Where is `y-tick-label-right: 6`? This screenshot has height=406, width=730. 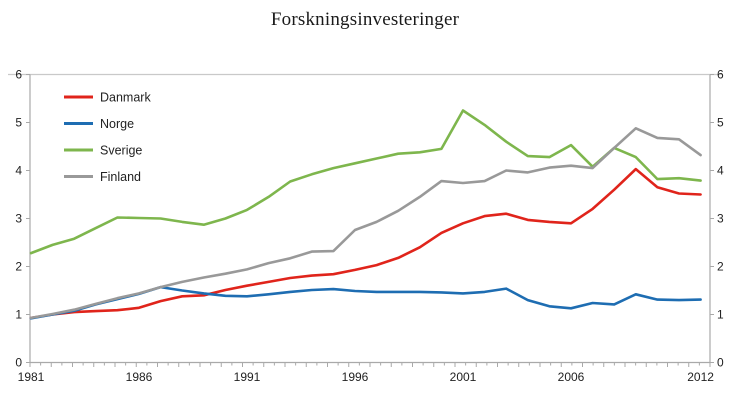 y-tick-label-right: 6 is located at coordinates (720, 75).